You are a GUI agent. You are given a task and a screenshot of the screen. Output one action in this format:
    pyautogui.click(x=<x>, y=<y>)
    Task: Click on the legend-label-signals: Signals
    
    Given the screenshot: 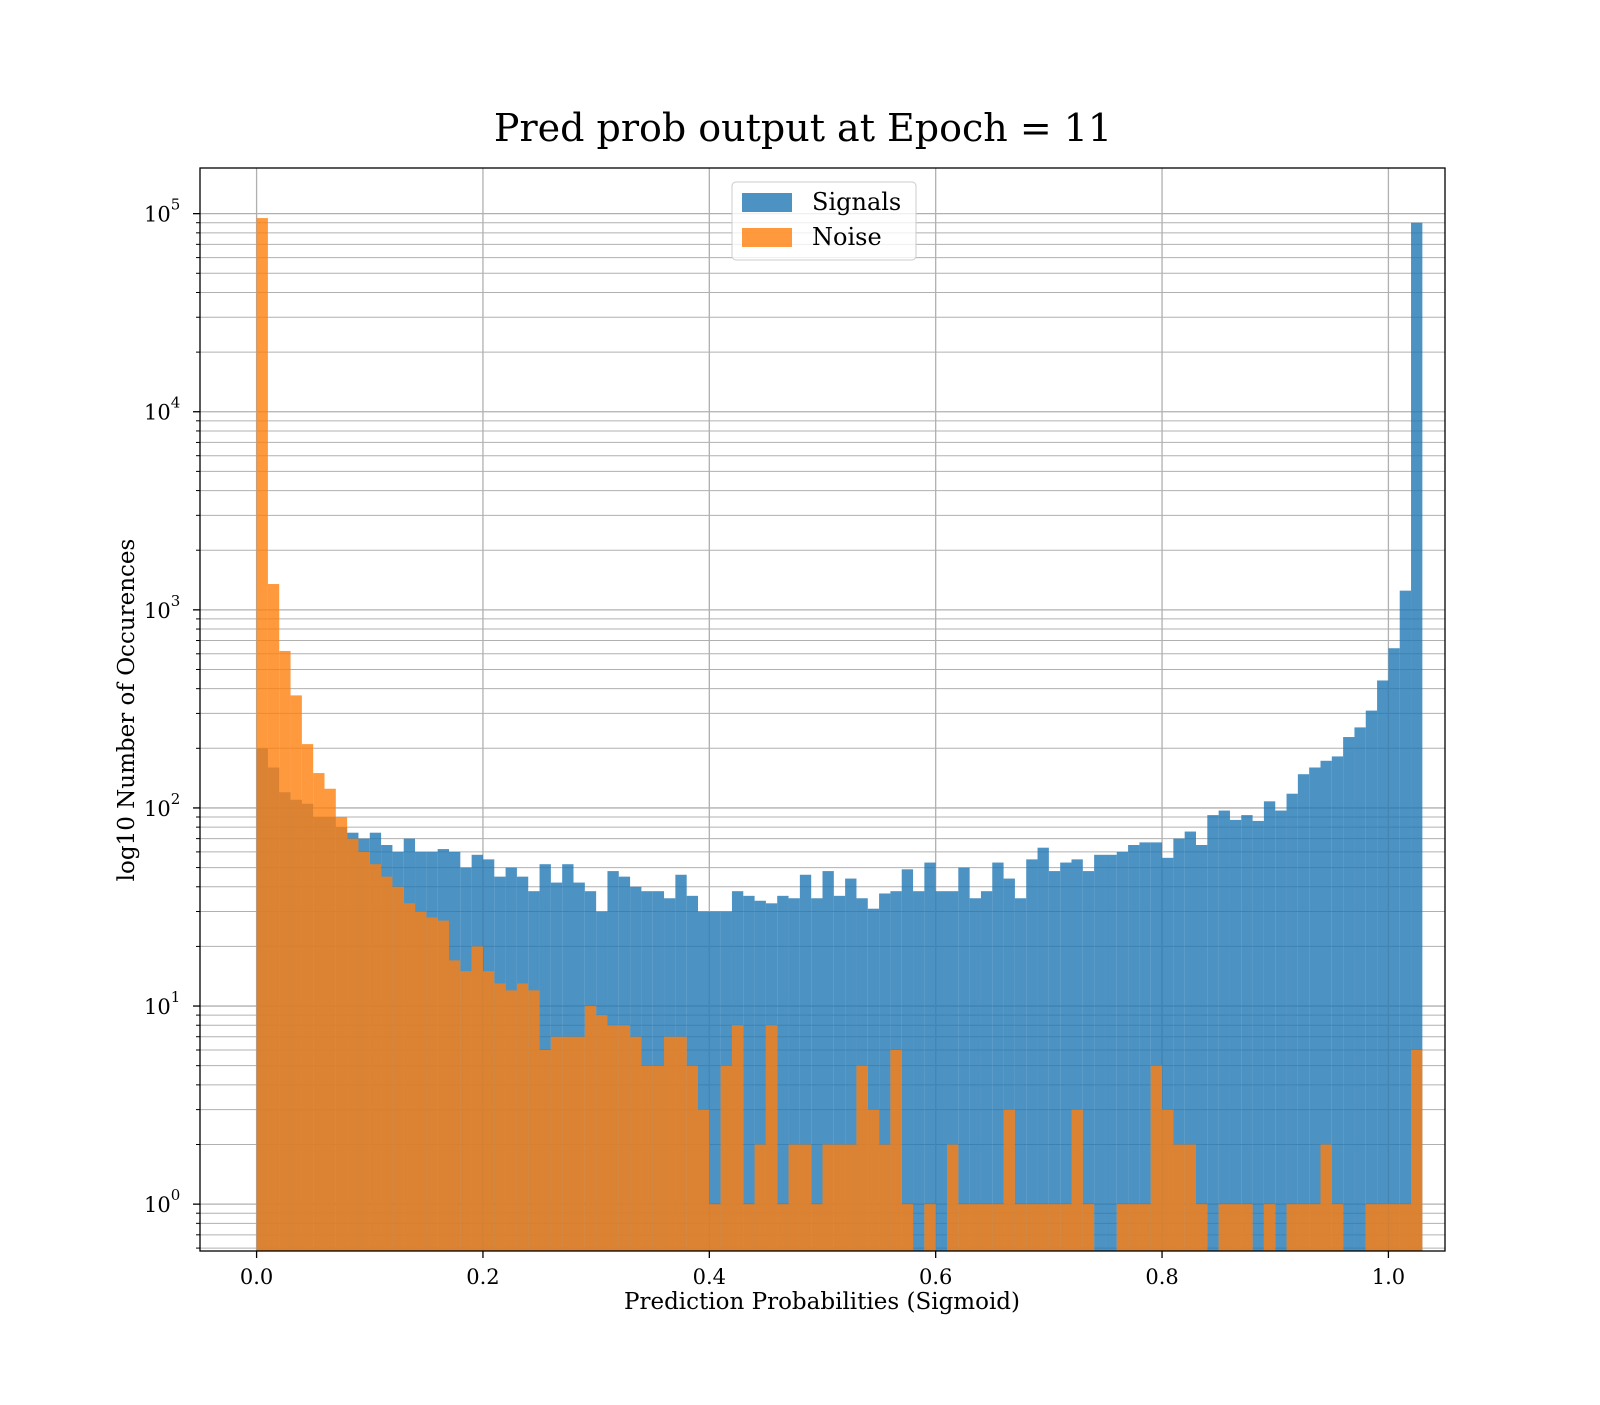 What is the action you would take?
    pyautogui.click(x=856, y=202)
    